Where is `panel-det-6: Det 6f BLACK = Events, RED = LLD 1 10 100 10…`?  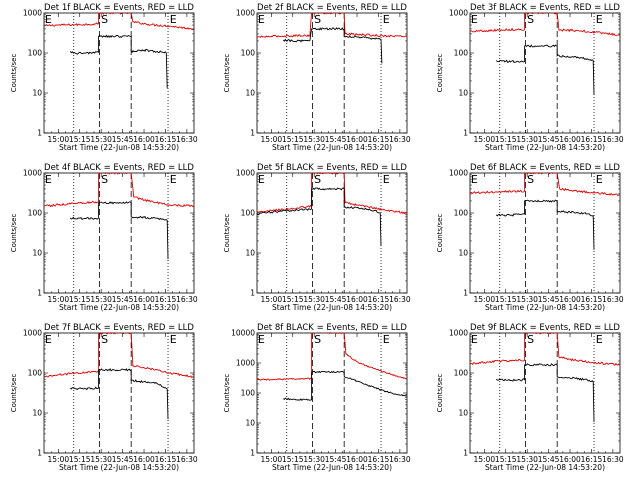 panel-det-6: Det 6f BLACK = Events, RED = LLD 1 10 100 10… is located at coordinates (530, 237).